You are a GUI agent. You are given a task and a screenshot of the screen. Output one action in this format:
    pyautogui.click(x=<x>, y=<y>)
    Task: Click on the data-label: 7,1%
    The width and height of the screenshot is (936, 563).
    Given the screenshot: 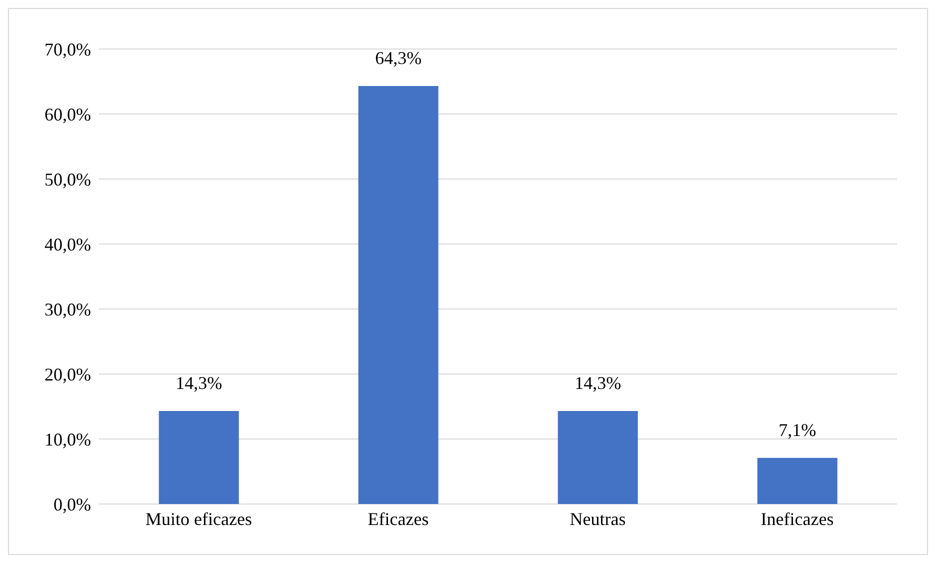 What is the action you would take?
    pyautogui.click(x=797, y=430)
    